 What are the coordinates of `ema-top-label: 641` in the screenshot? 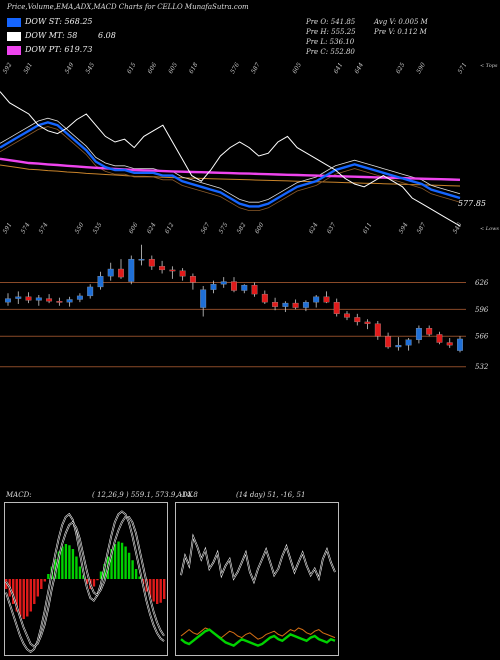 It's located at (339, 68).